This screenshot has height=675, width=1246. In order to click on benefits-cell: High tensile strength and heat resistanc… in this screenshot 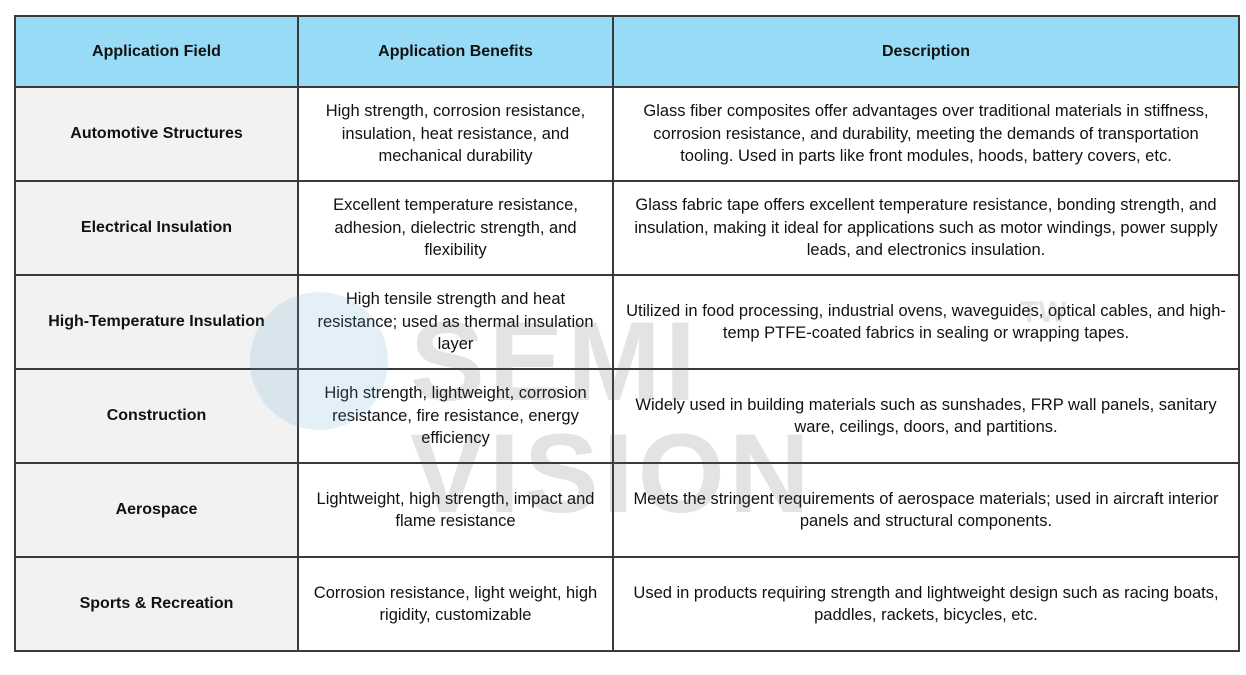, I will do `click(455, 322)`.